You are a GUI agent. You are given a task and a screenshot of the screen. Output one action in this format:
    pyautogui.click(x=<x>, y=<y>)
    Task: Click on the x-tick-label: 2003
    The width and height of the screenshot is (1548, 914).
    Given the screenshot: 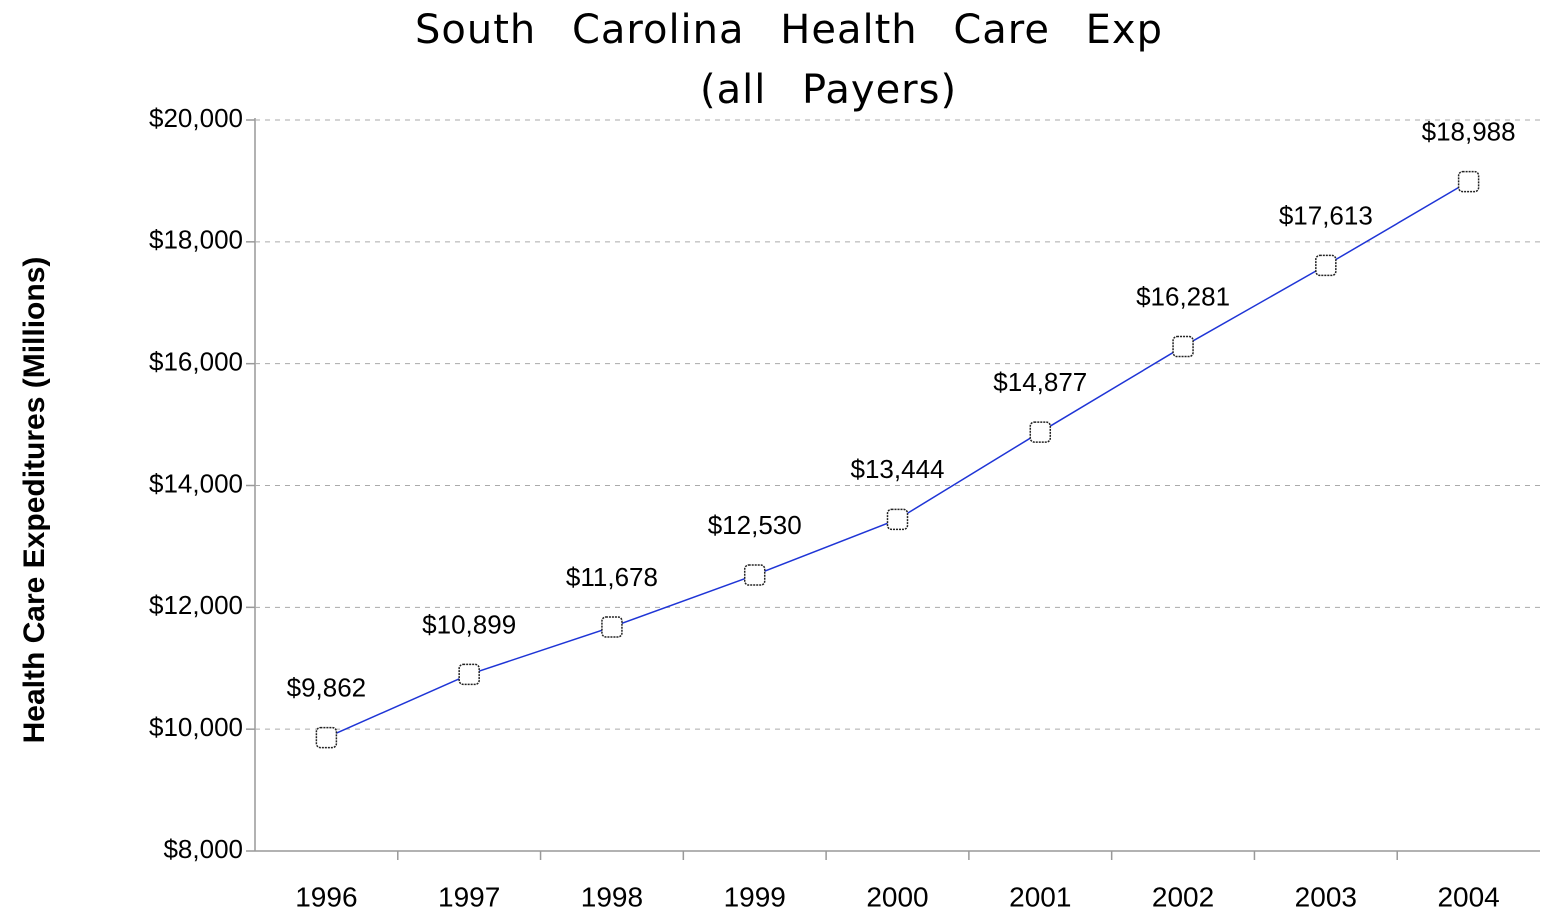 What is the action you would take?
    pyautogui.click(x=1326, y=896)
    